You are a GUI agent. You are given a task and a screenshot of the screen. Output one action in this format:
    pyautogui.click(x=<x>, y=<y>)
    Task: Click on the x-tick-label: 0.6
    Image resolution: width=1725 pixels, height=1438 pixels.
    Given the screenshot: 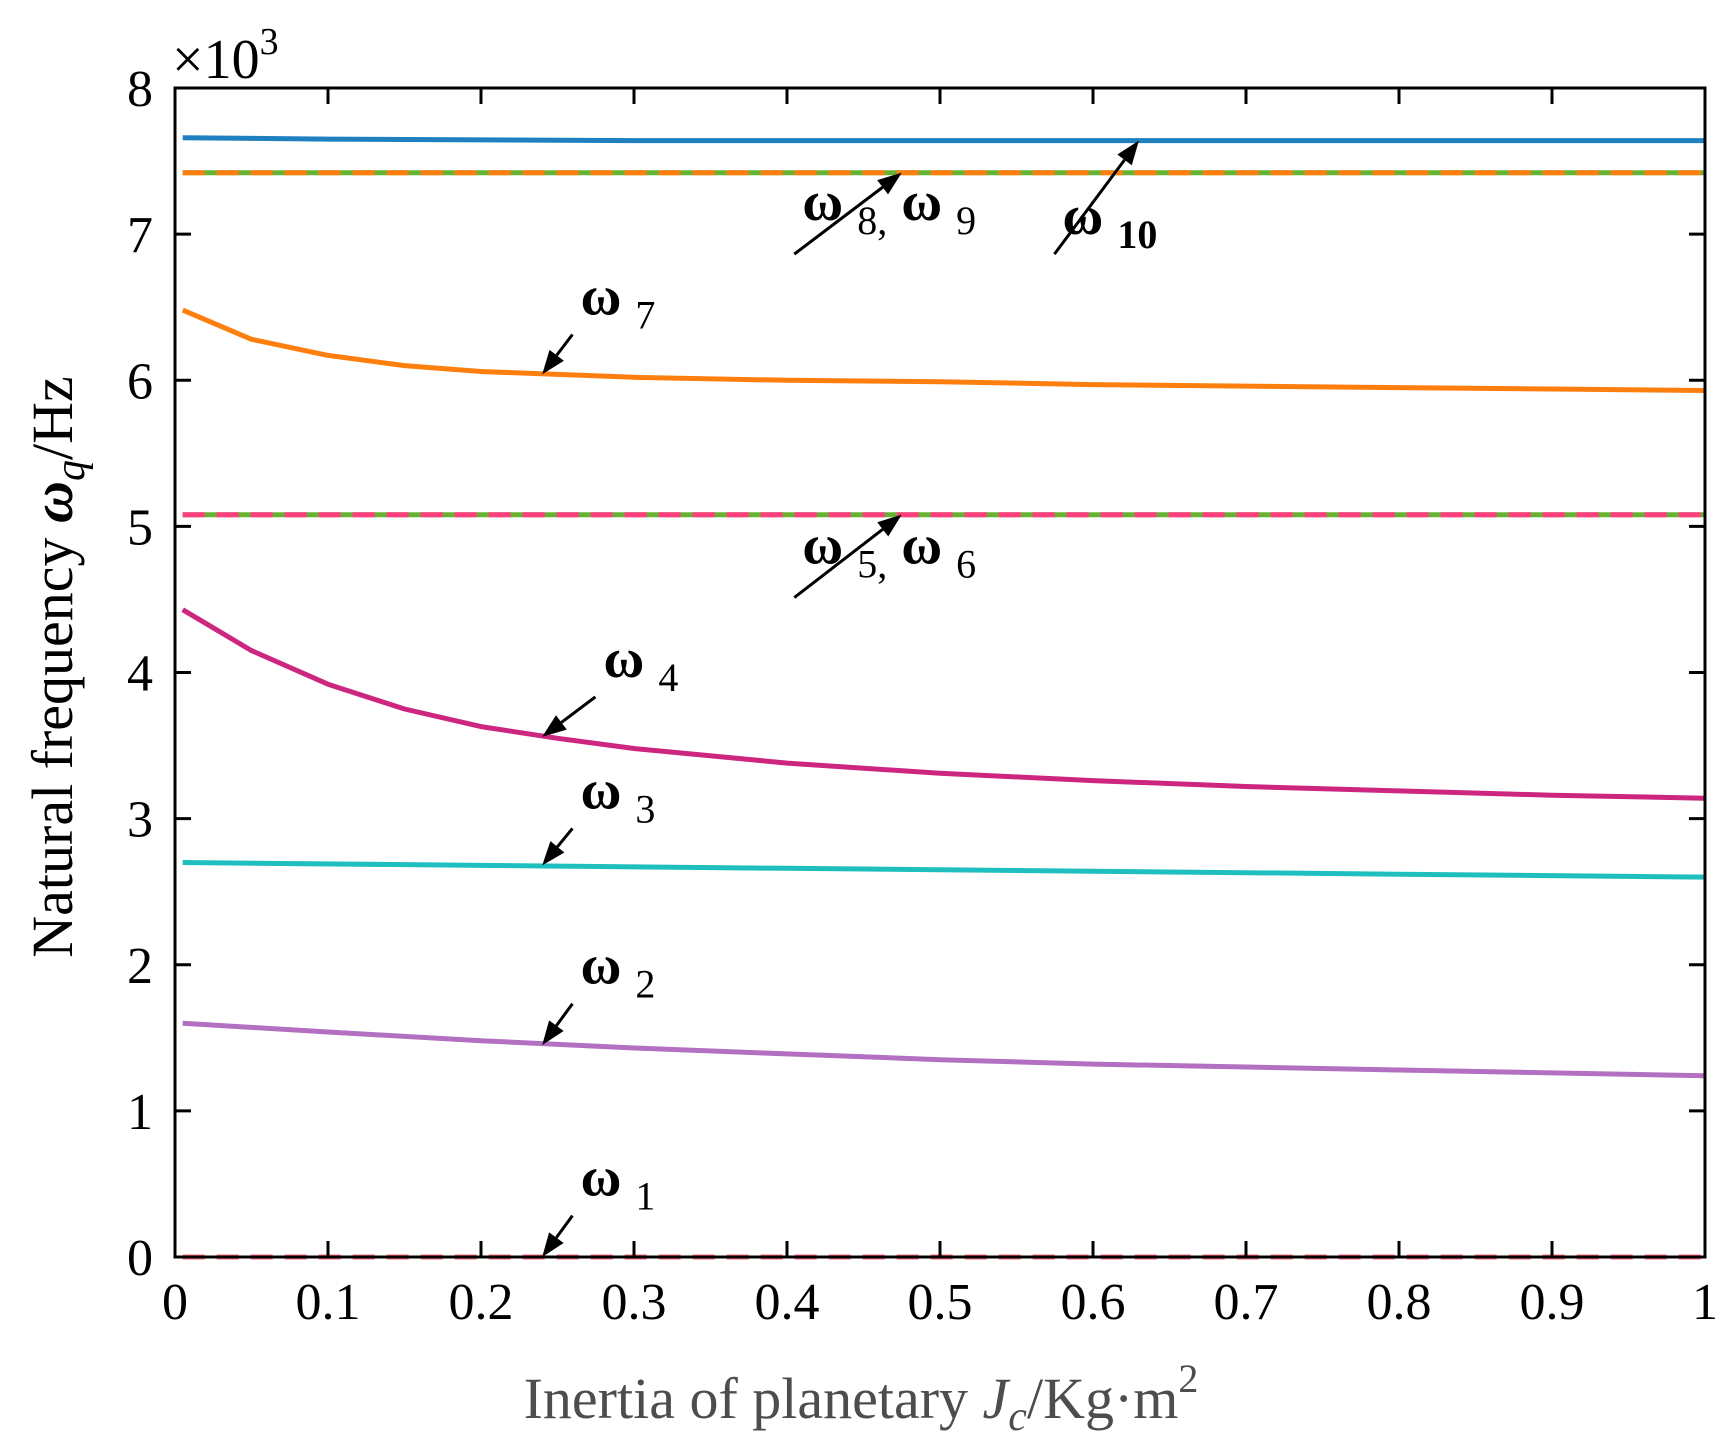 What is the action you would take?
    pyautogui.click(x=1093, y=1302)
    